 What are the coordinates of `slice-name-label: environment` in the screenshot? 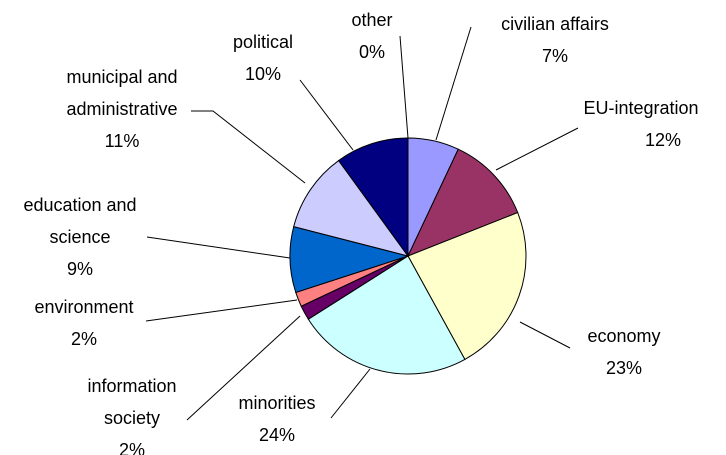 It's located at (83, 307).